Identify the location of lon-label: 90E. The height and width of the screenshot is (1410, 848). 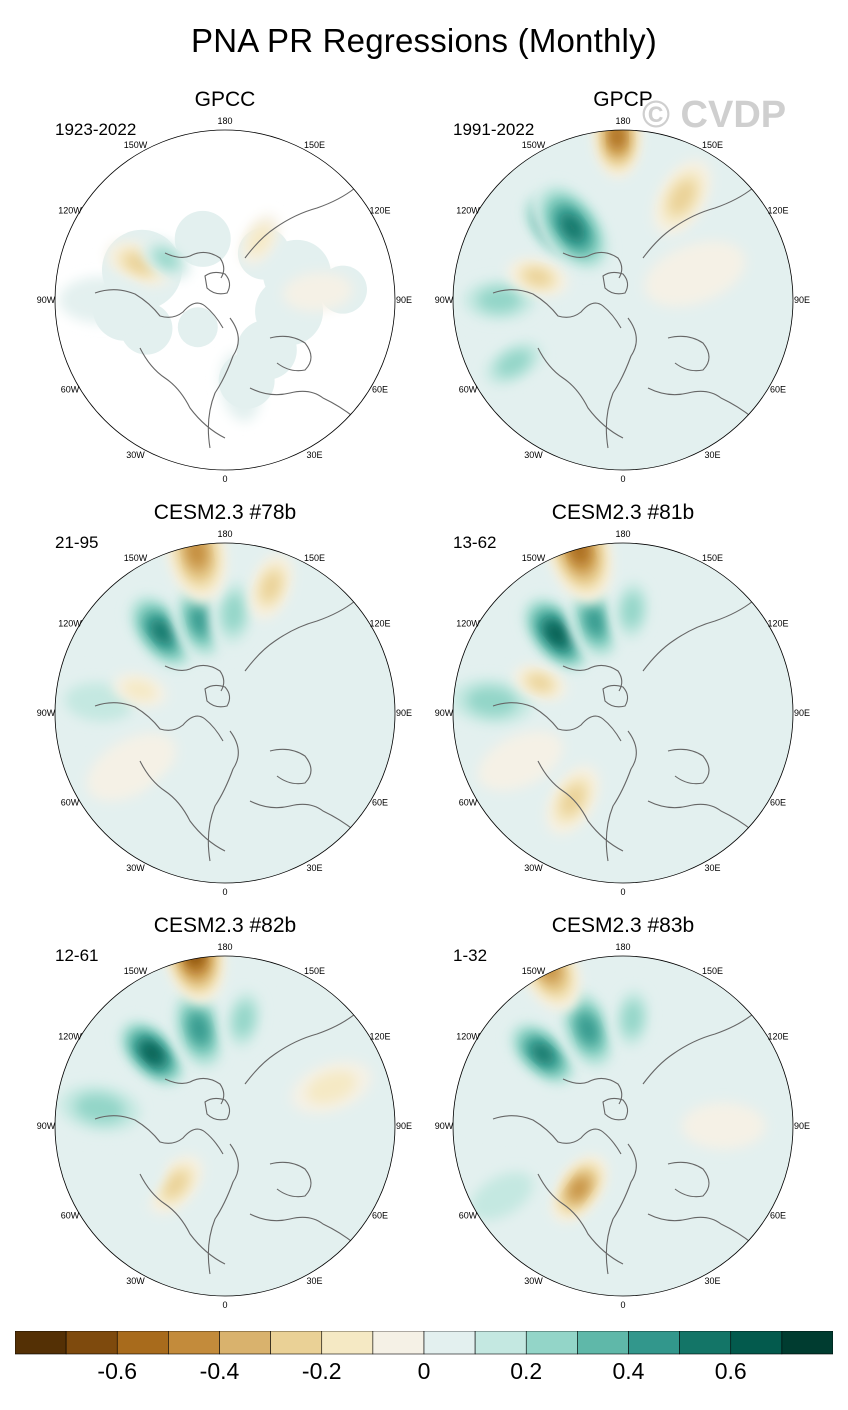
(404, 1126).